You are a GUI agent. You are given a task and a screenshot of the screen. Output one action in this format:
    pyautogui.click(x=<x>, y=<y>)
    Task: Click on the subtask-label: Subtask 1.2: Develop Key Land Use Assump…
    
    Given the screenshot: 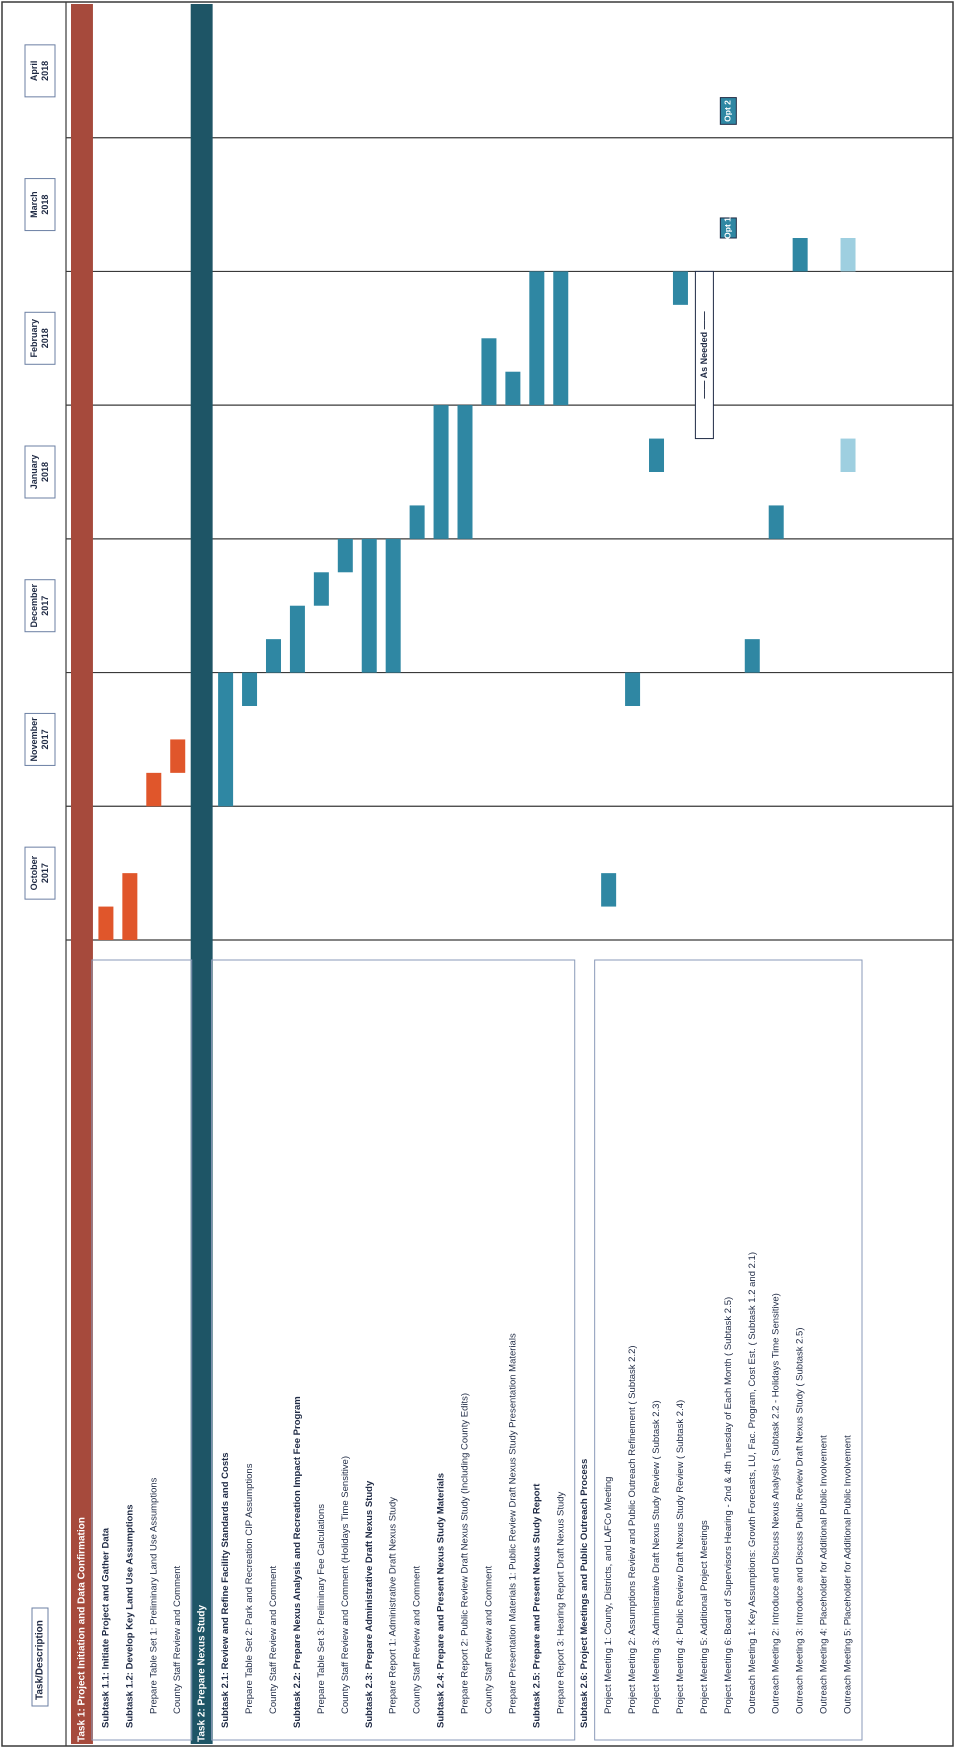 What is the action you would take?
    pyautogui.click(x=129, y=1617)
    